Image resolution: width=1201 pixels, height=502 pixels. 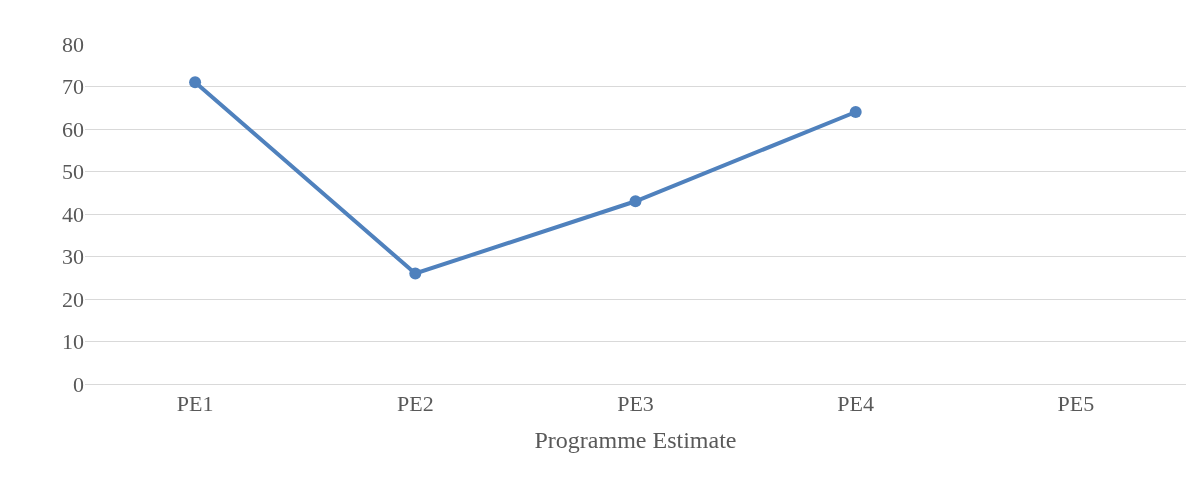 I want to click on y-tick-label: 30, so click(x=73, y=257).